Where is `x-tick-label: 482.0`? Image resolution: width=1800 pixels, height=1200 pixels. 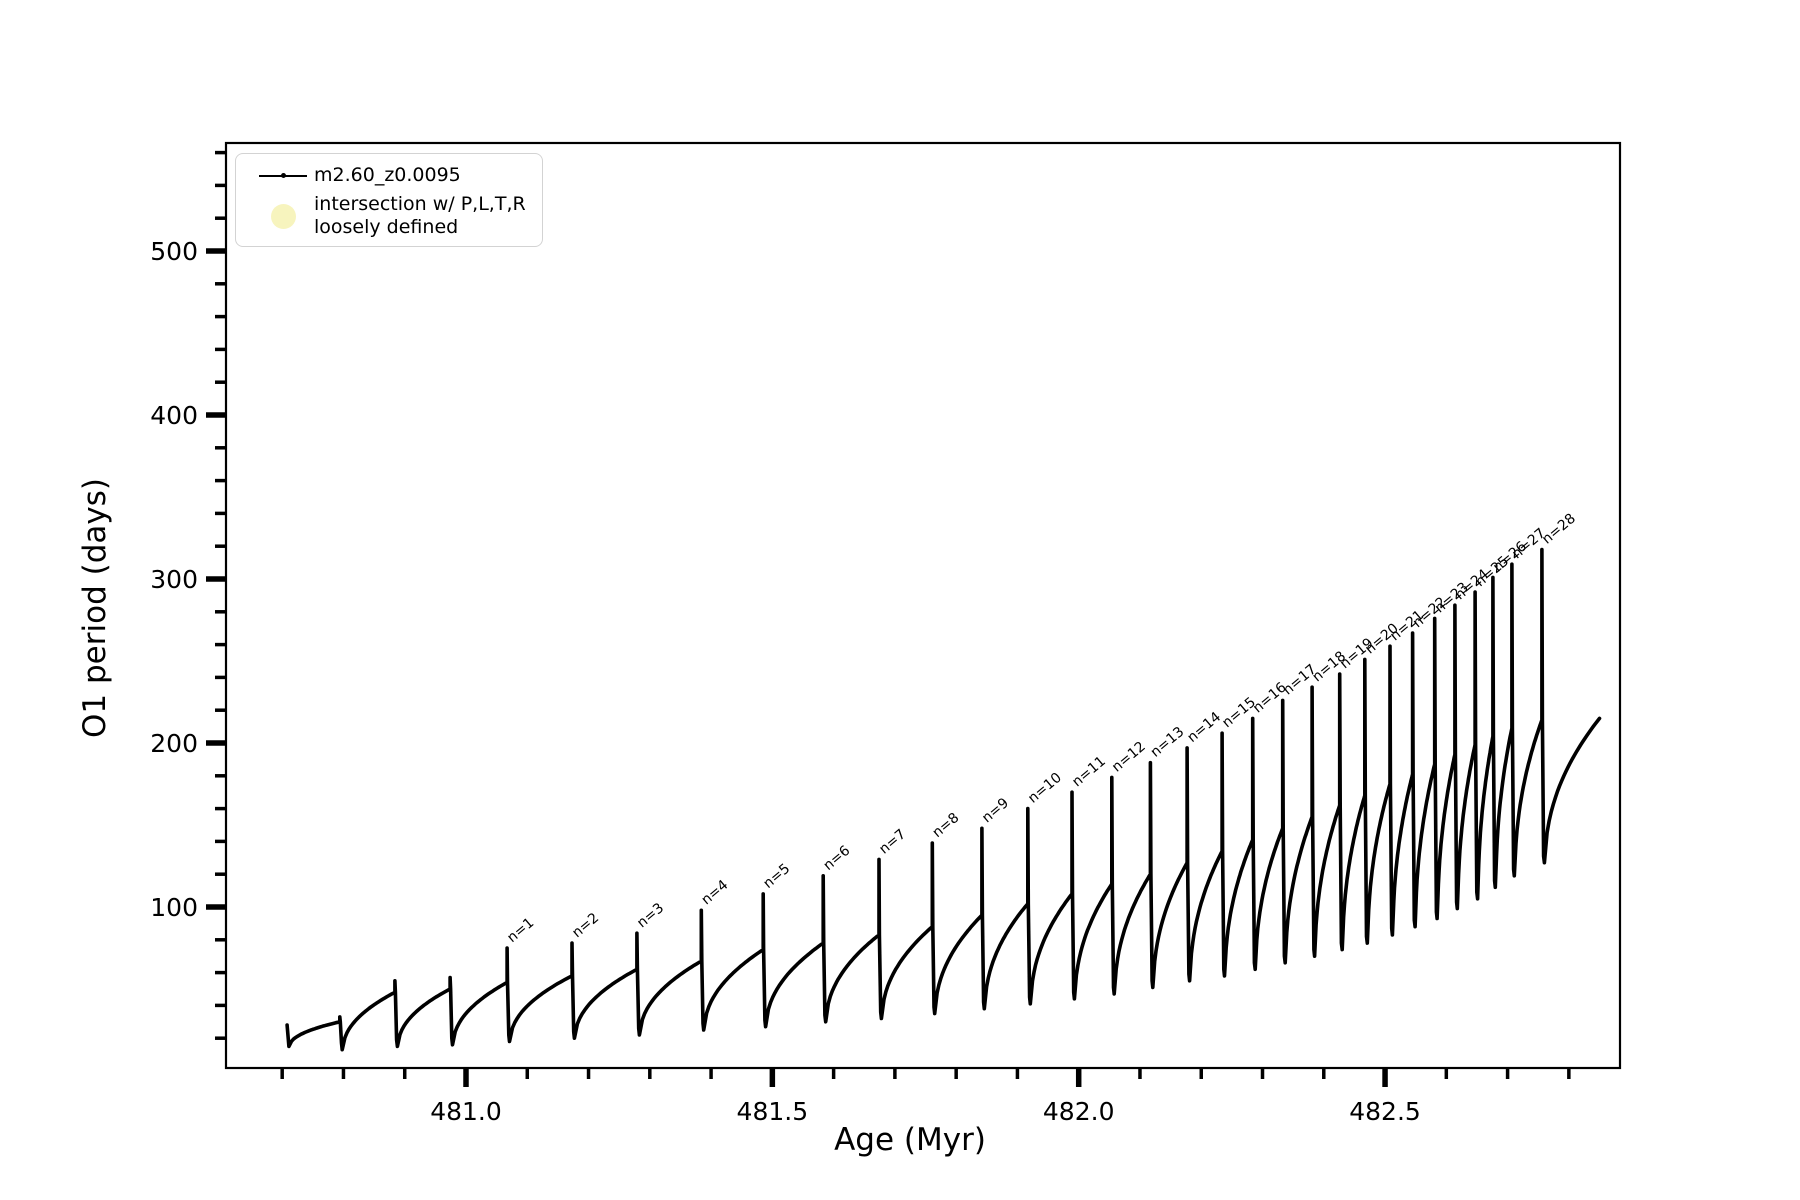
x-tick-label: 482.0 is located at coordinates (1079, 1111).